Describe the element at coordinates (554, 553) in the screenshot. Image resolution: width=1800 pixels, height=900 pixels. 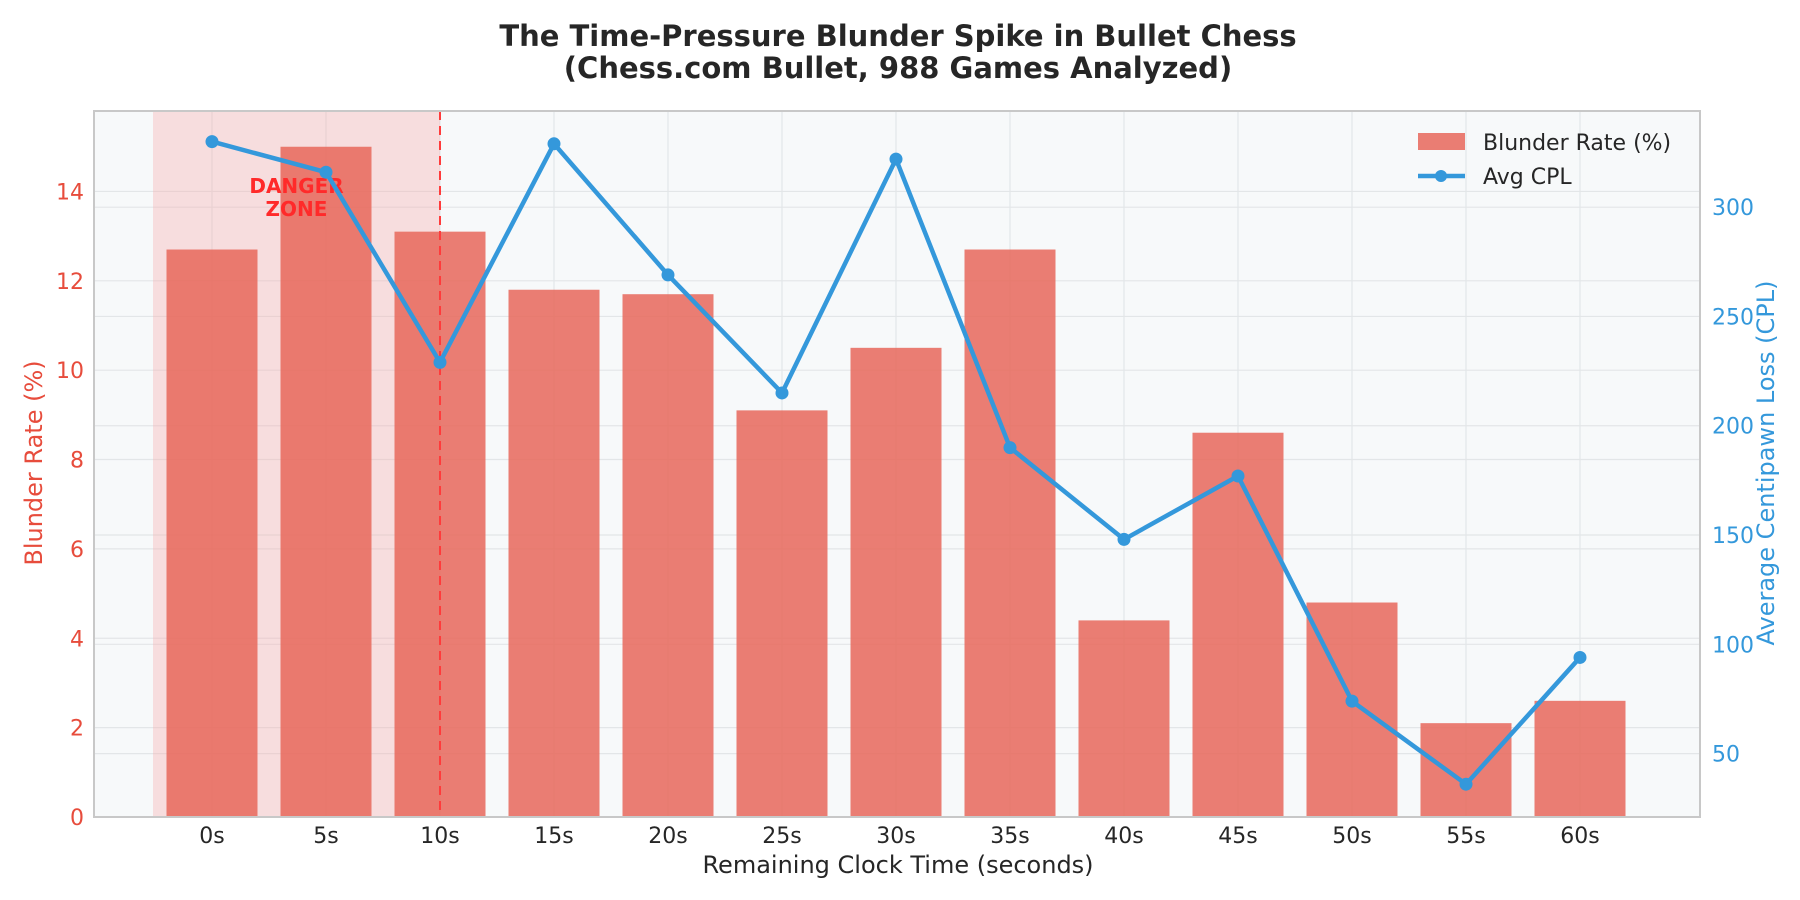
I see `bar-15s` at that location.